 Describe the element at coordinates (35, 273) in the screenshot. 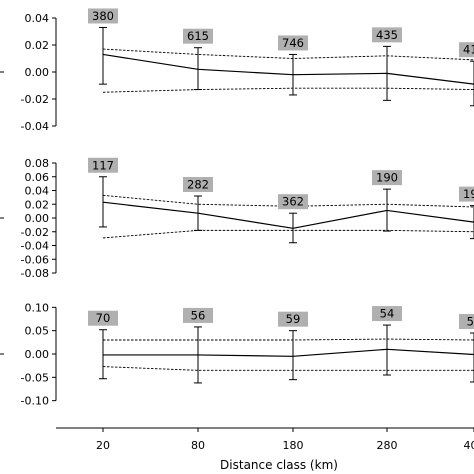

I see `y-tick-label: -0.08` at that location.